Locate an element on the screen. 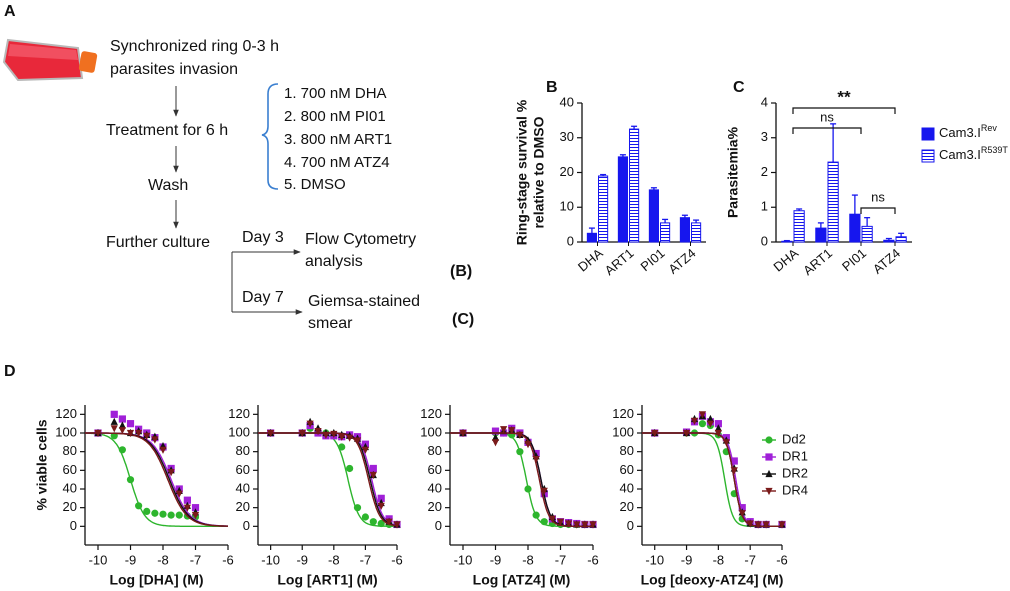 The width and height of the screenshot is (1010, 591). y-tick-label: 60 is located at coordinates (243, 469).